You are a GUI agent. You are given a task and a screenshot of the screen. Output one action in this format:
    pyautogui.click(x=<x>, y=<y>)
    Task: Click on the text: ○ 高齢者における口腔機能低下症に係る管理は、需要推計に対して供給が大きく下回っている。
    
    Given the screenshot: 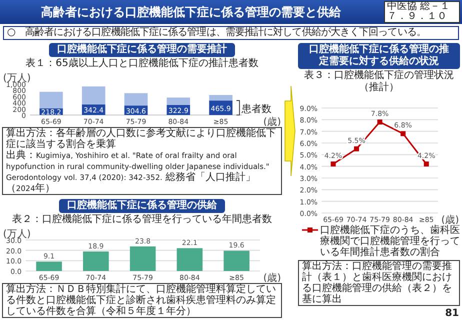 What is the action you would take?
    pyautogui.click(x=231, y=33)
    